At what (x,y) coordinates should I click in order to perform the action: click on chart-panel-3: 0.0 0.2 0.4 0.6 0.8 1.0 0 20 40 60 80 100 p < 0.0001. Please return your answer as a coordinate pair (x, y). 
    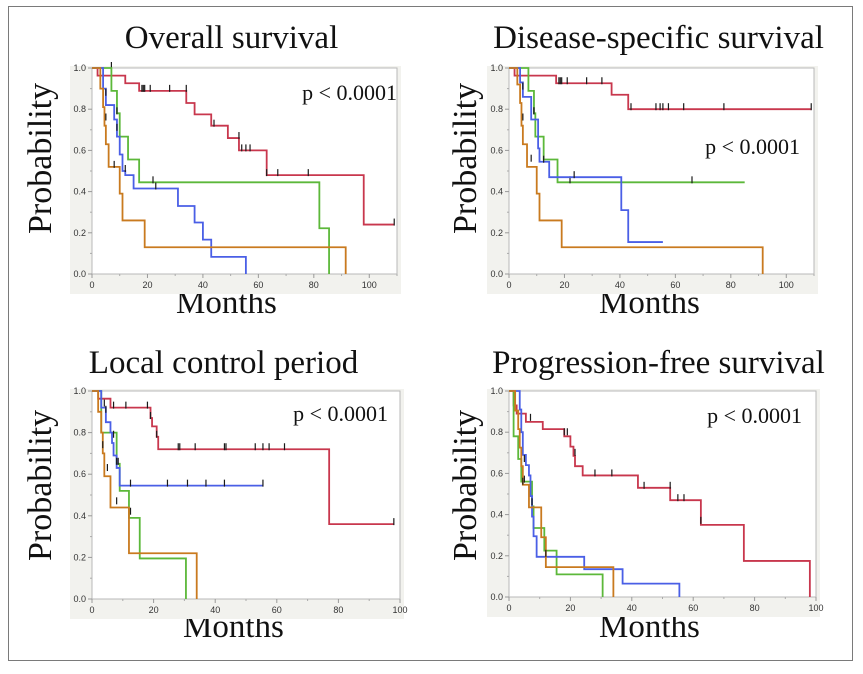
    Looking at the image, I should click on (655, 501).